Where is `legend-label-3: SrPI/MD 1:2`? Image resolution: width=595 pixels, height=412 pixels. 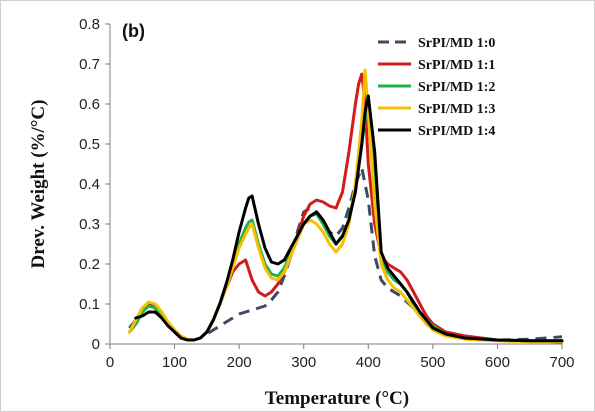 legend-label-3: SrPI/MD 1:2 is located at coordinates (456, 87).